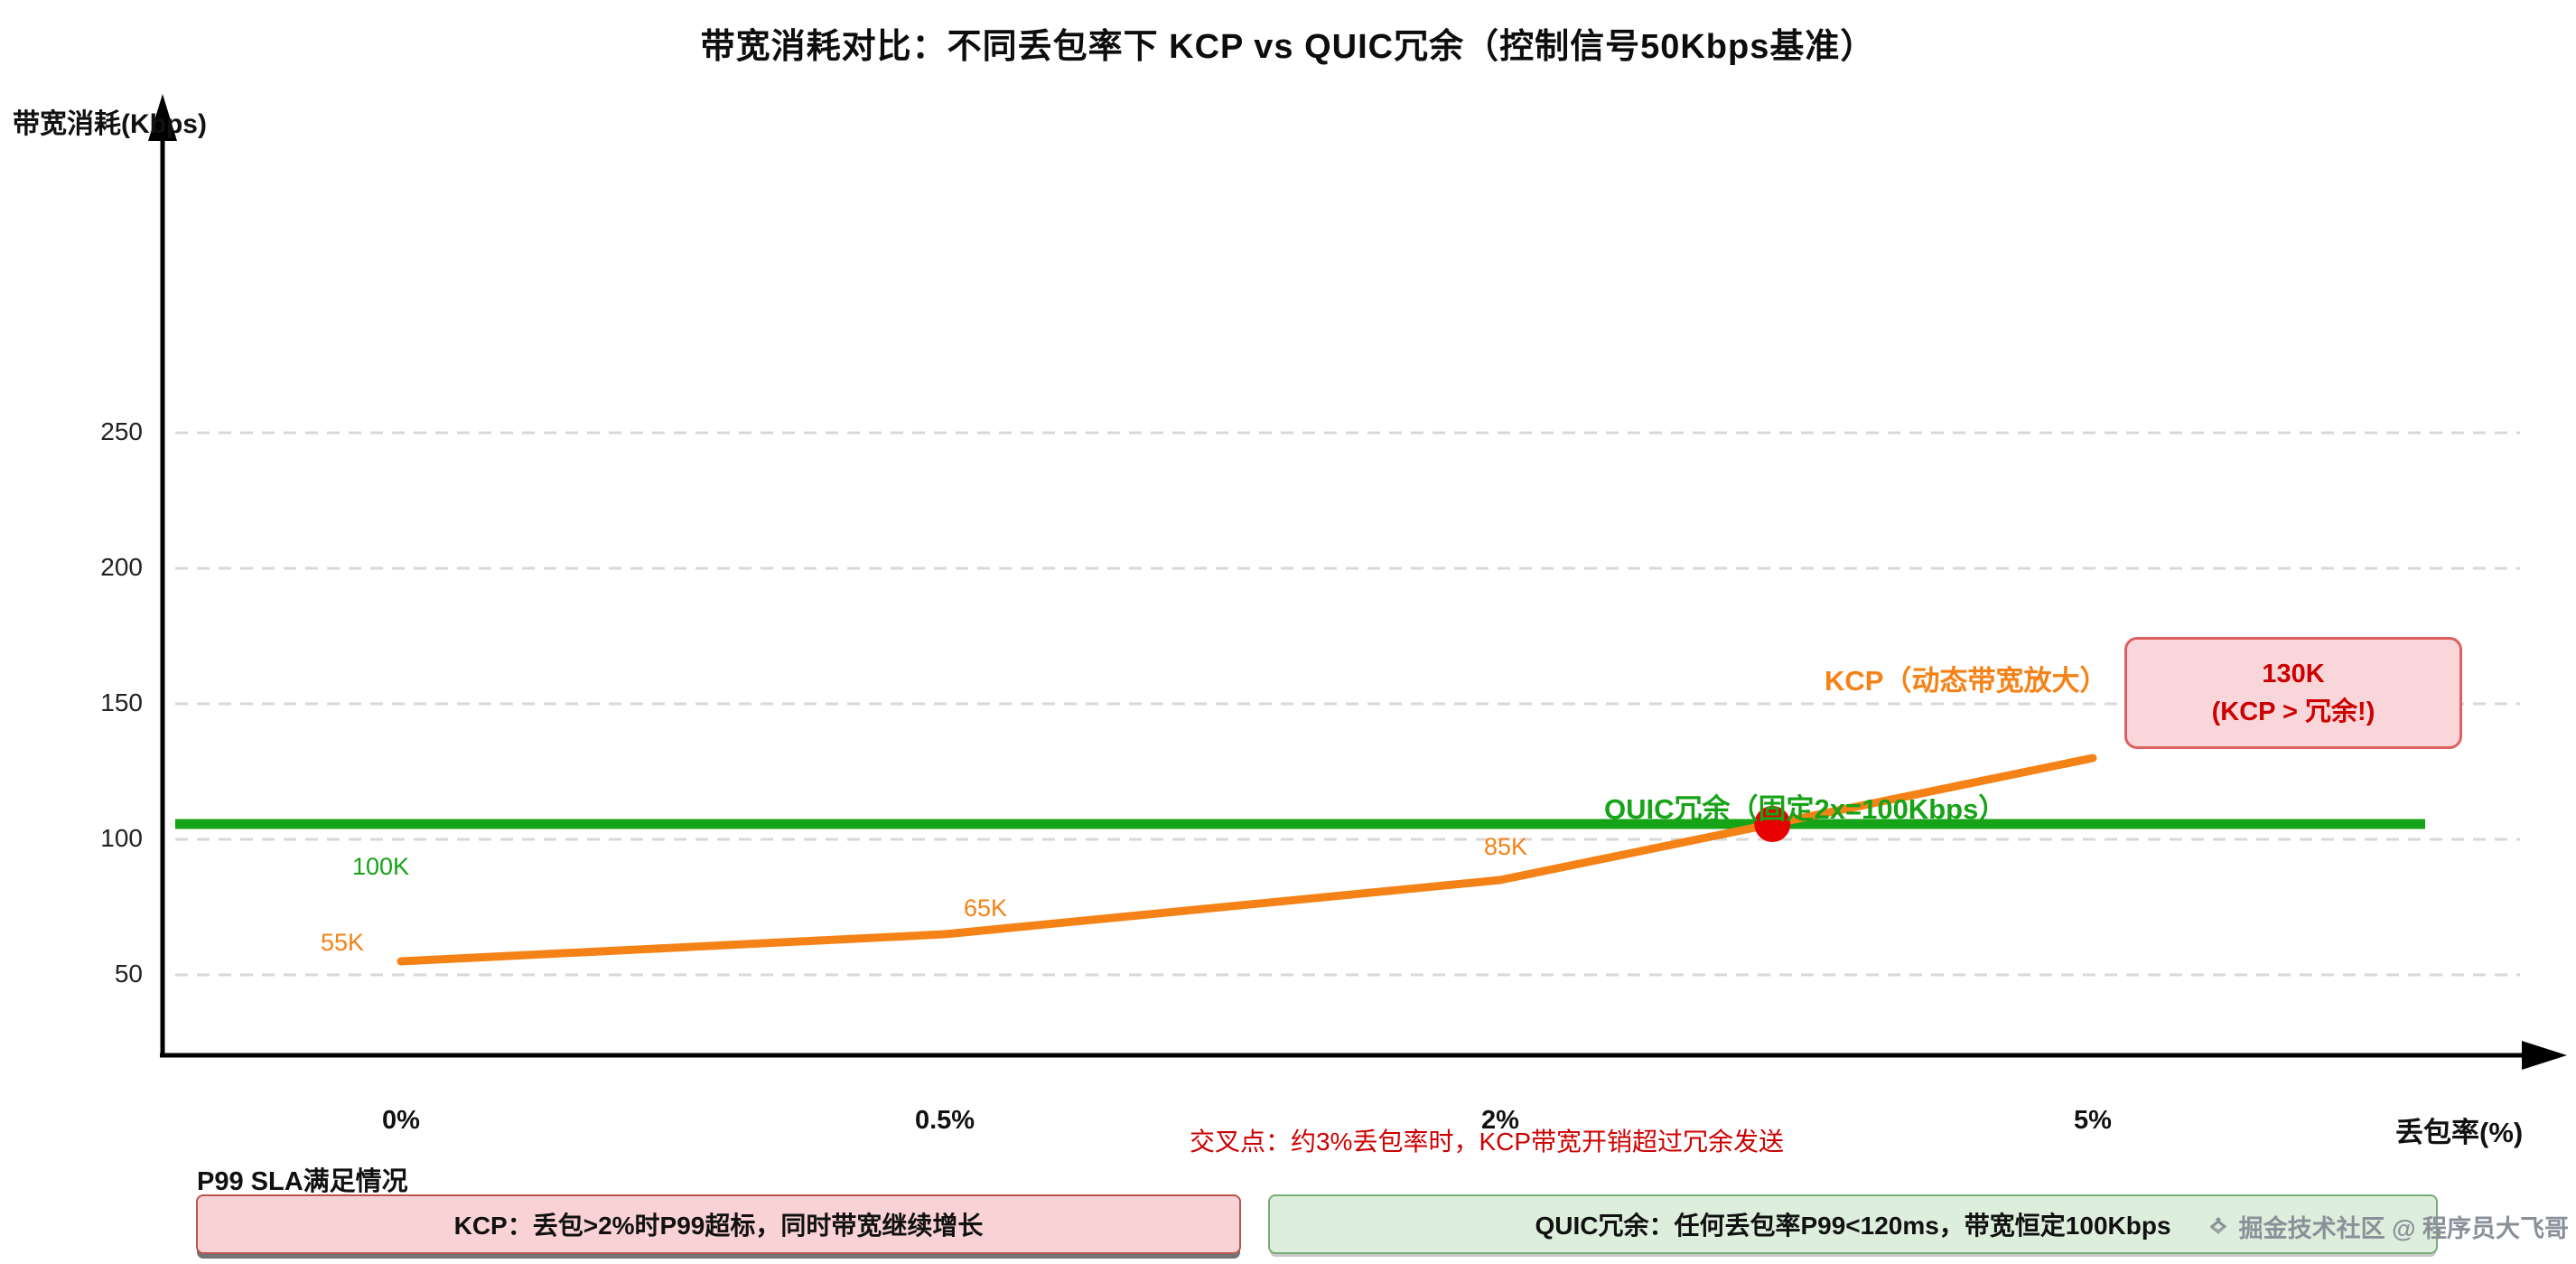 This screenshot has width=2576, height=1264. What do you see at coordinates (1505, 846) in the screenshot?
I see `kcp-point-label: 85K` at bounding box center [1505, 846].